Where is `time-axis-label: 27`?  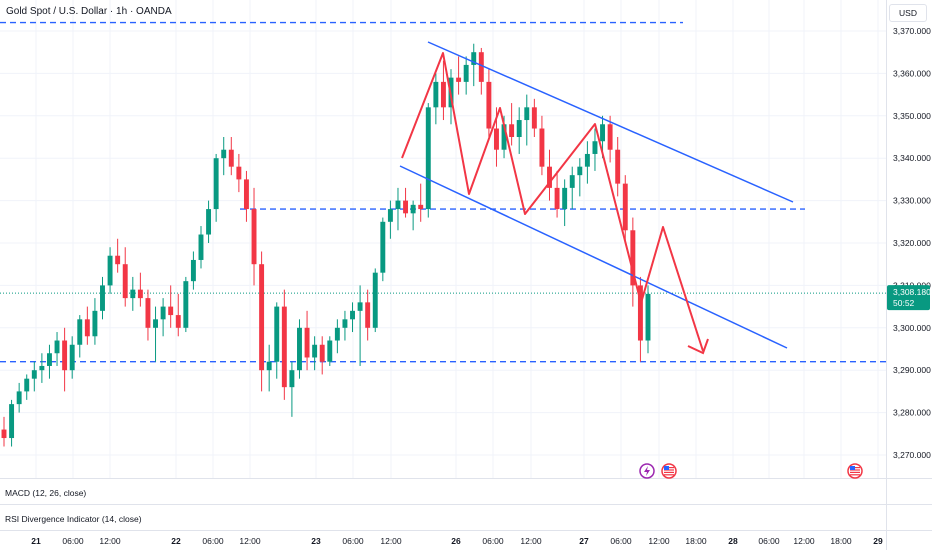 time-axis-label: 27 is located at coordinates (584, 541).